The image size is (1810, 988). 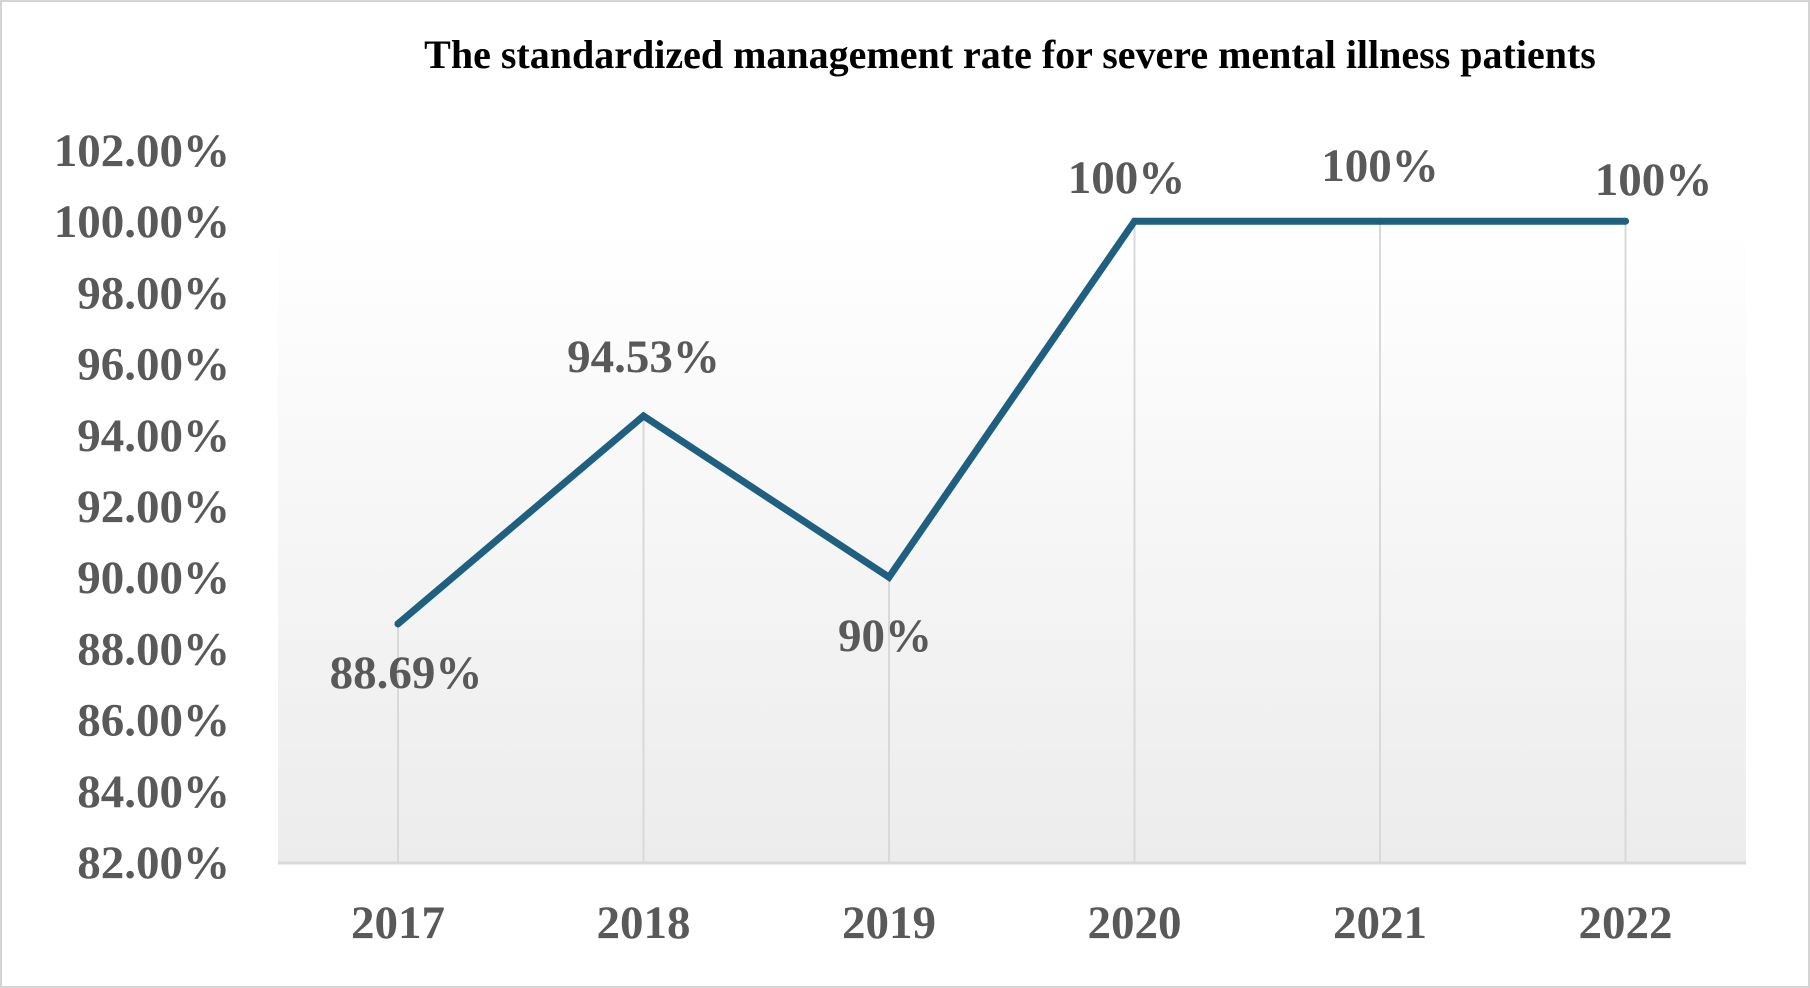 What do you see at coordinates (153, 293) in the screenshot?
I see `y-tick-label: 98.00%` at bounding box center [153, 293].